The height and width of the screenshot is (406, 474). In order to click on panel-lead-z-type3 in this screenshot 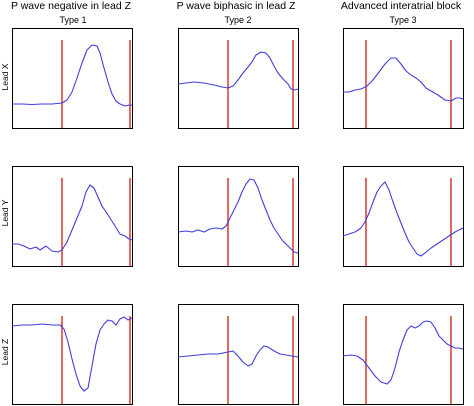, I will do `click(403, 354)`.